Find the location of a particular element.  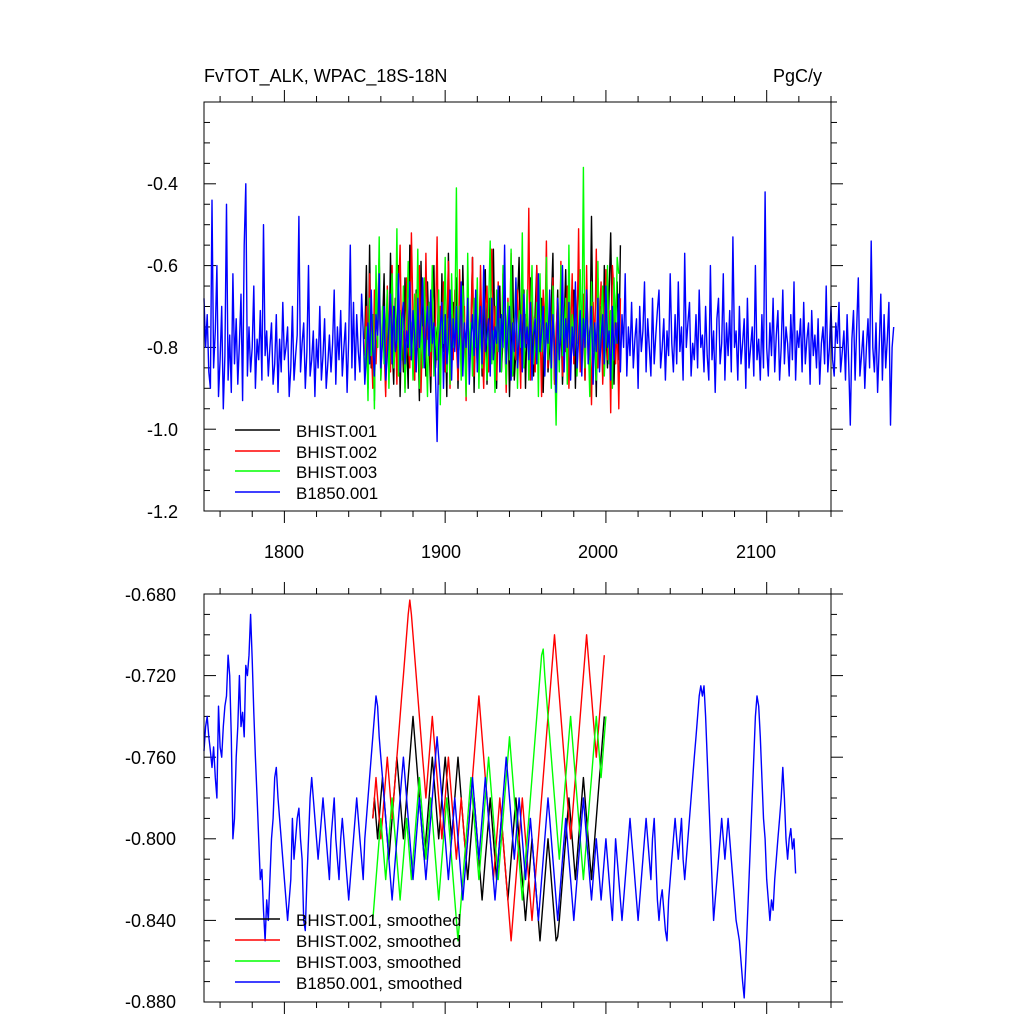

legend-label: BHIST.003 is located at coordinates (336, 472).